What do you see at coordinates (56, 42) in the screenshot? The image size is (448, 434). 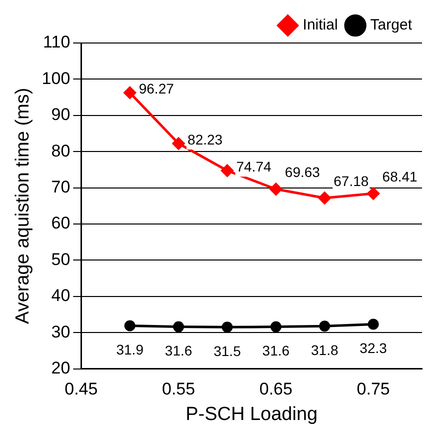 I see `y-tick-label: 110` at bounding box center [56, 42].